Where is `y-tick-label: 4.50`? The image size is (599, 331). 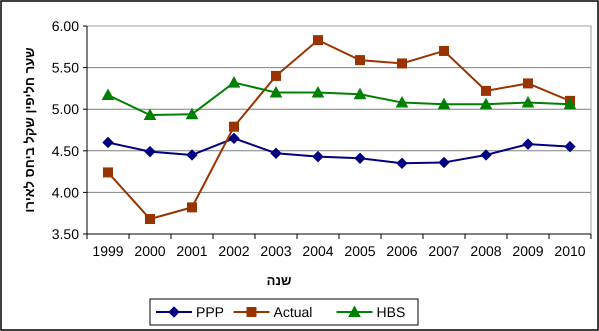 y-tick-label: 4.50 is located at coordinates (66, 150).